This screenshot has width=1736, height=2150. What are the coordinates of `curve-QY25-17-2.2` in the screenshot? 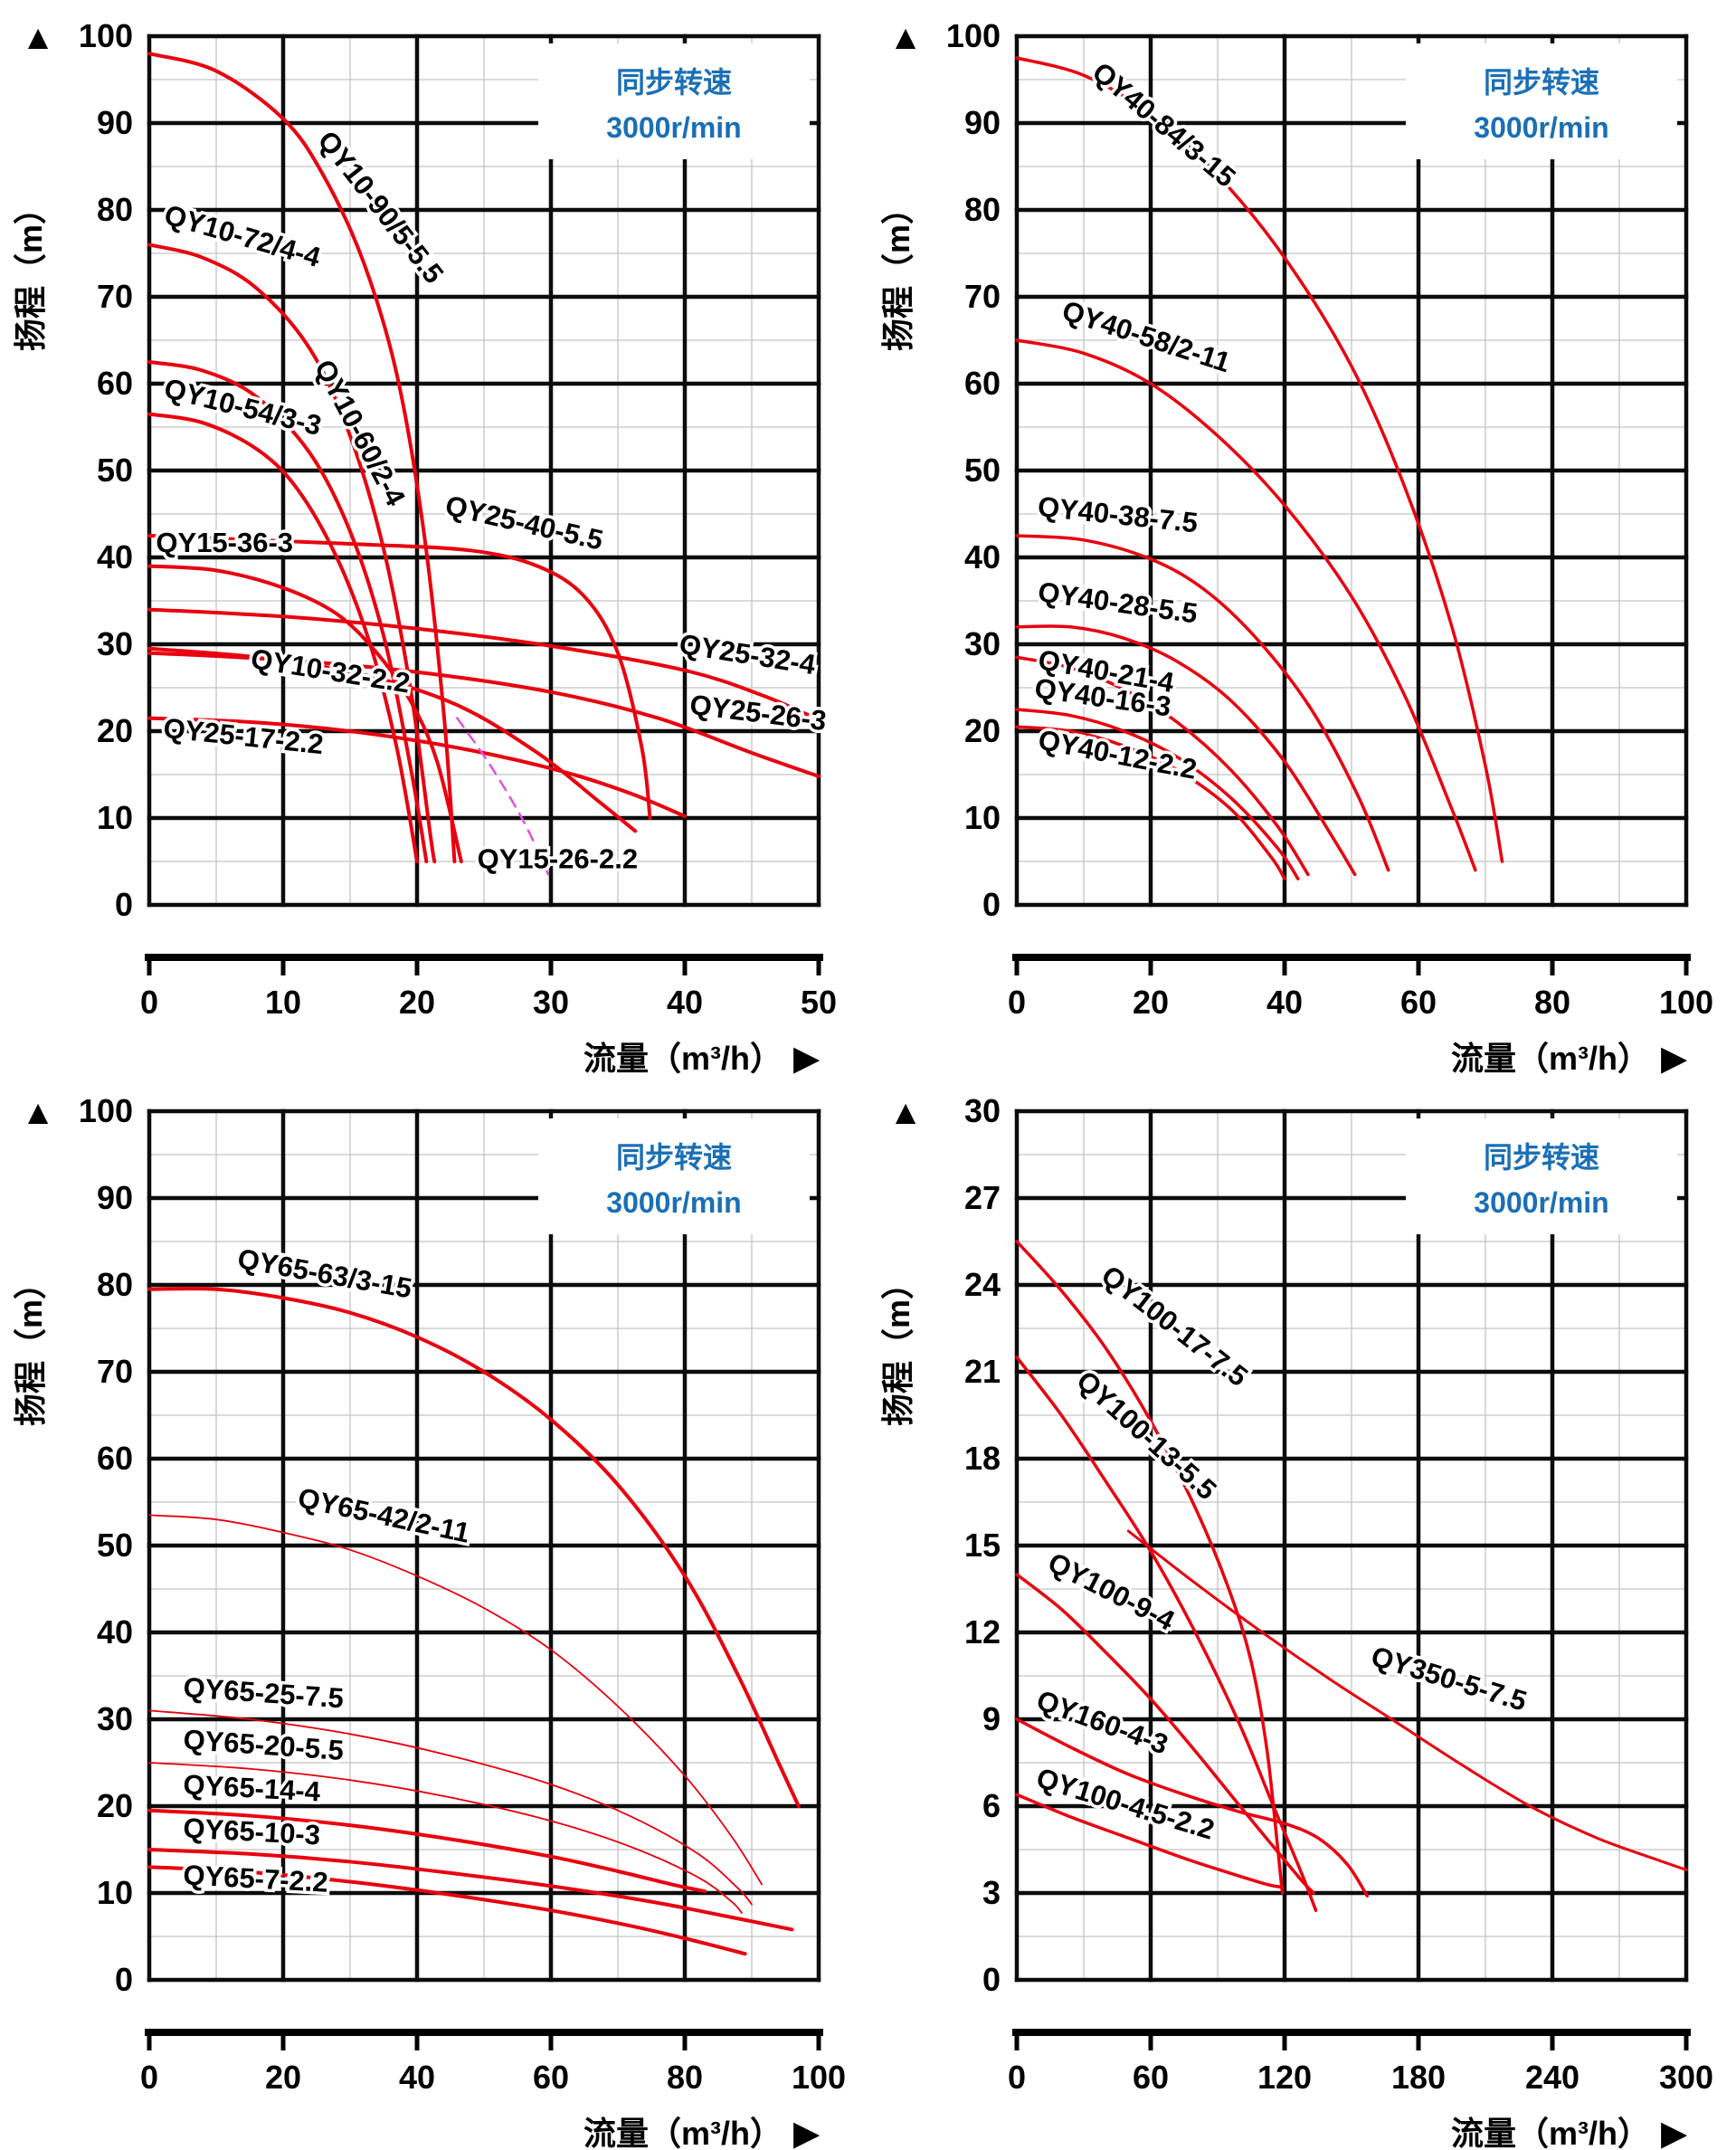 It's located at (417, 767).